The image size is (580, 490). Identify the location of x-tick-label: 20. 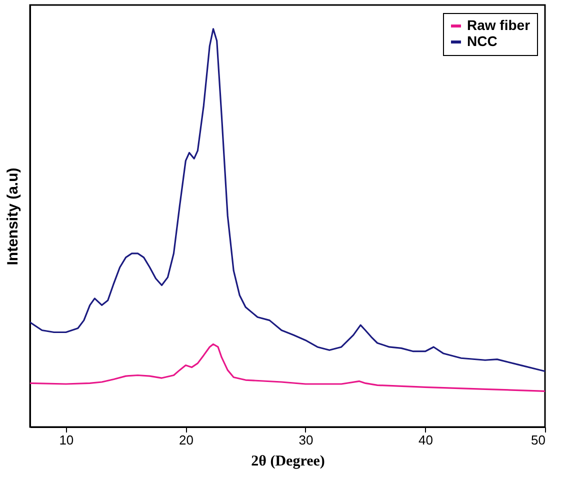
(186, 440).